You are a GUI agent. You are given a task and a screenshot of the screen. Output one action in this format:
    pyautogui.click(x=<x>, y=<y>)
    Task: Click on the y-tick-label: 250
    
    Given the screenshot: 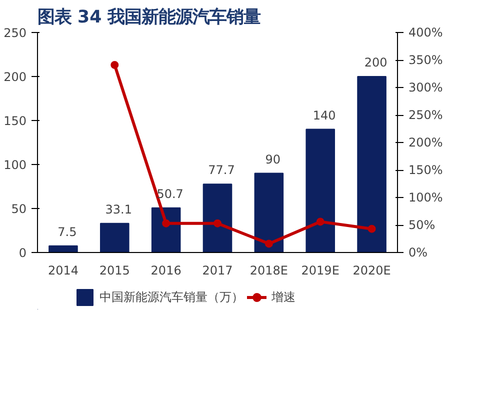 What is the action you would take?
    pyautogui.click(x=15, y=33)
    